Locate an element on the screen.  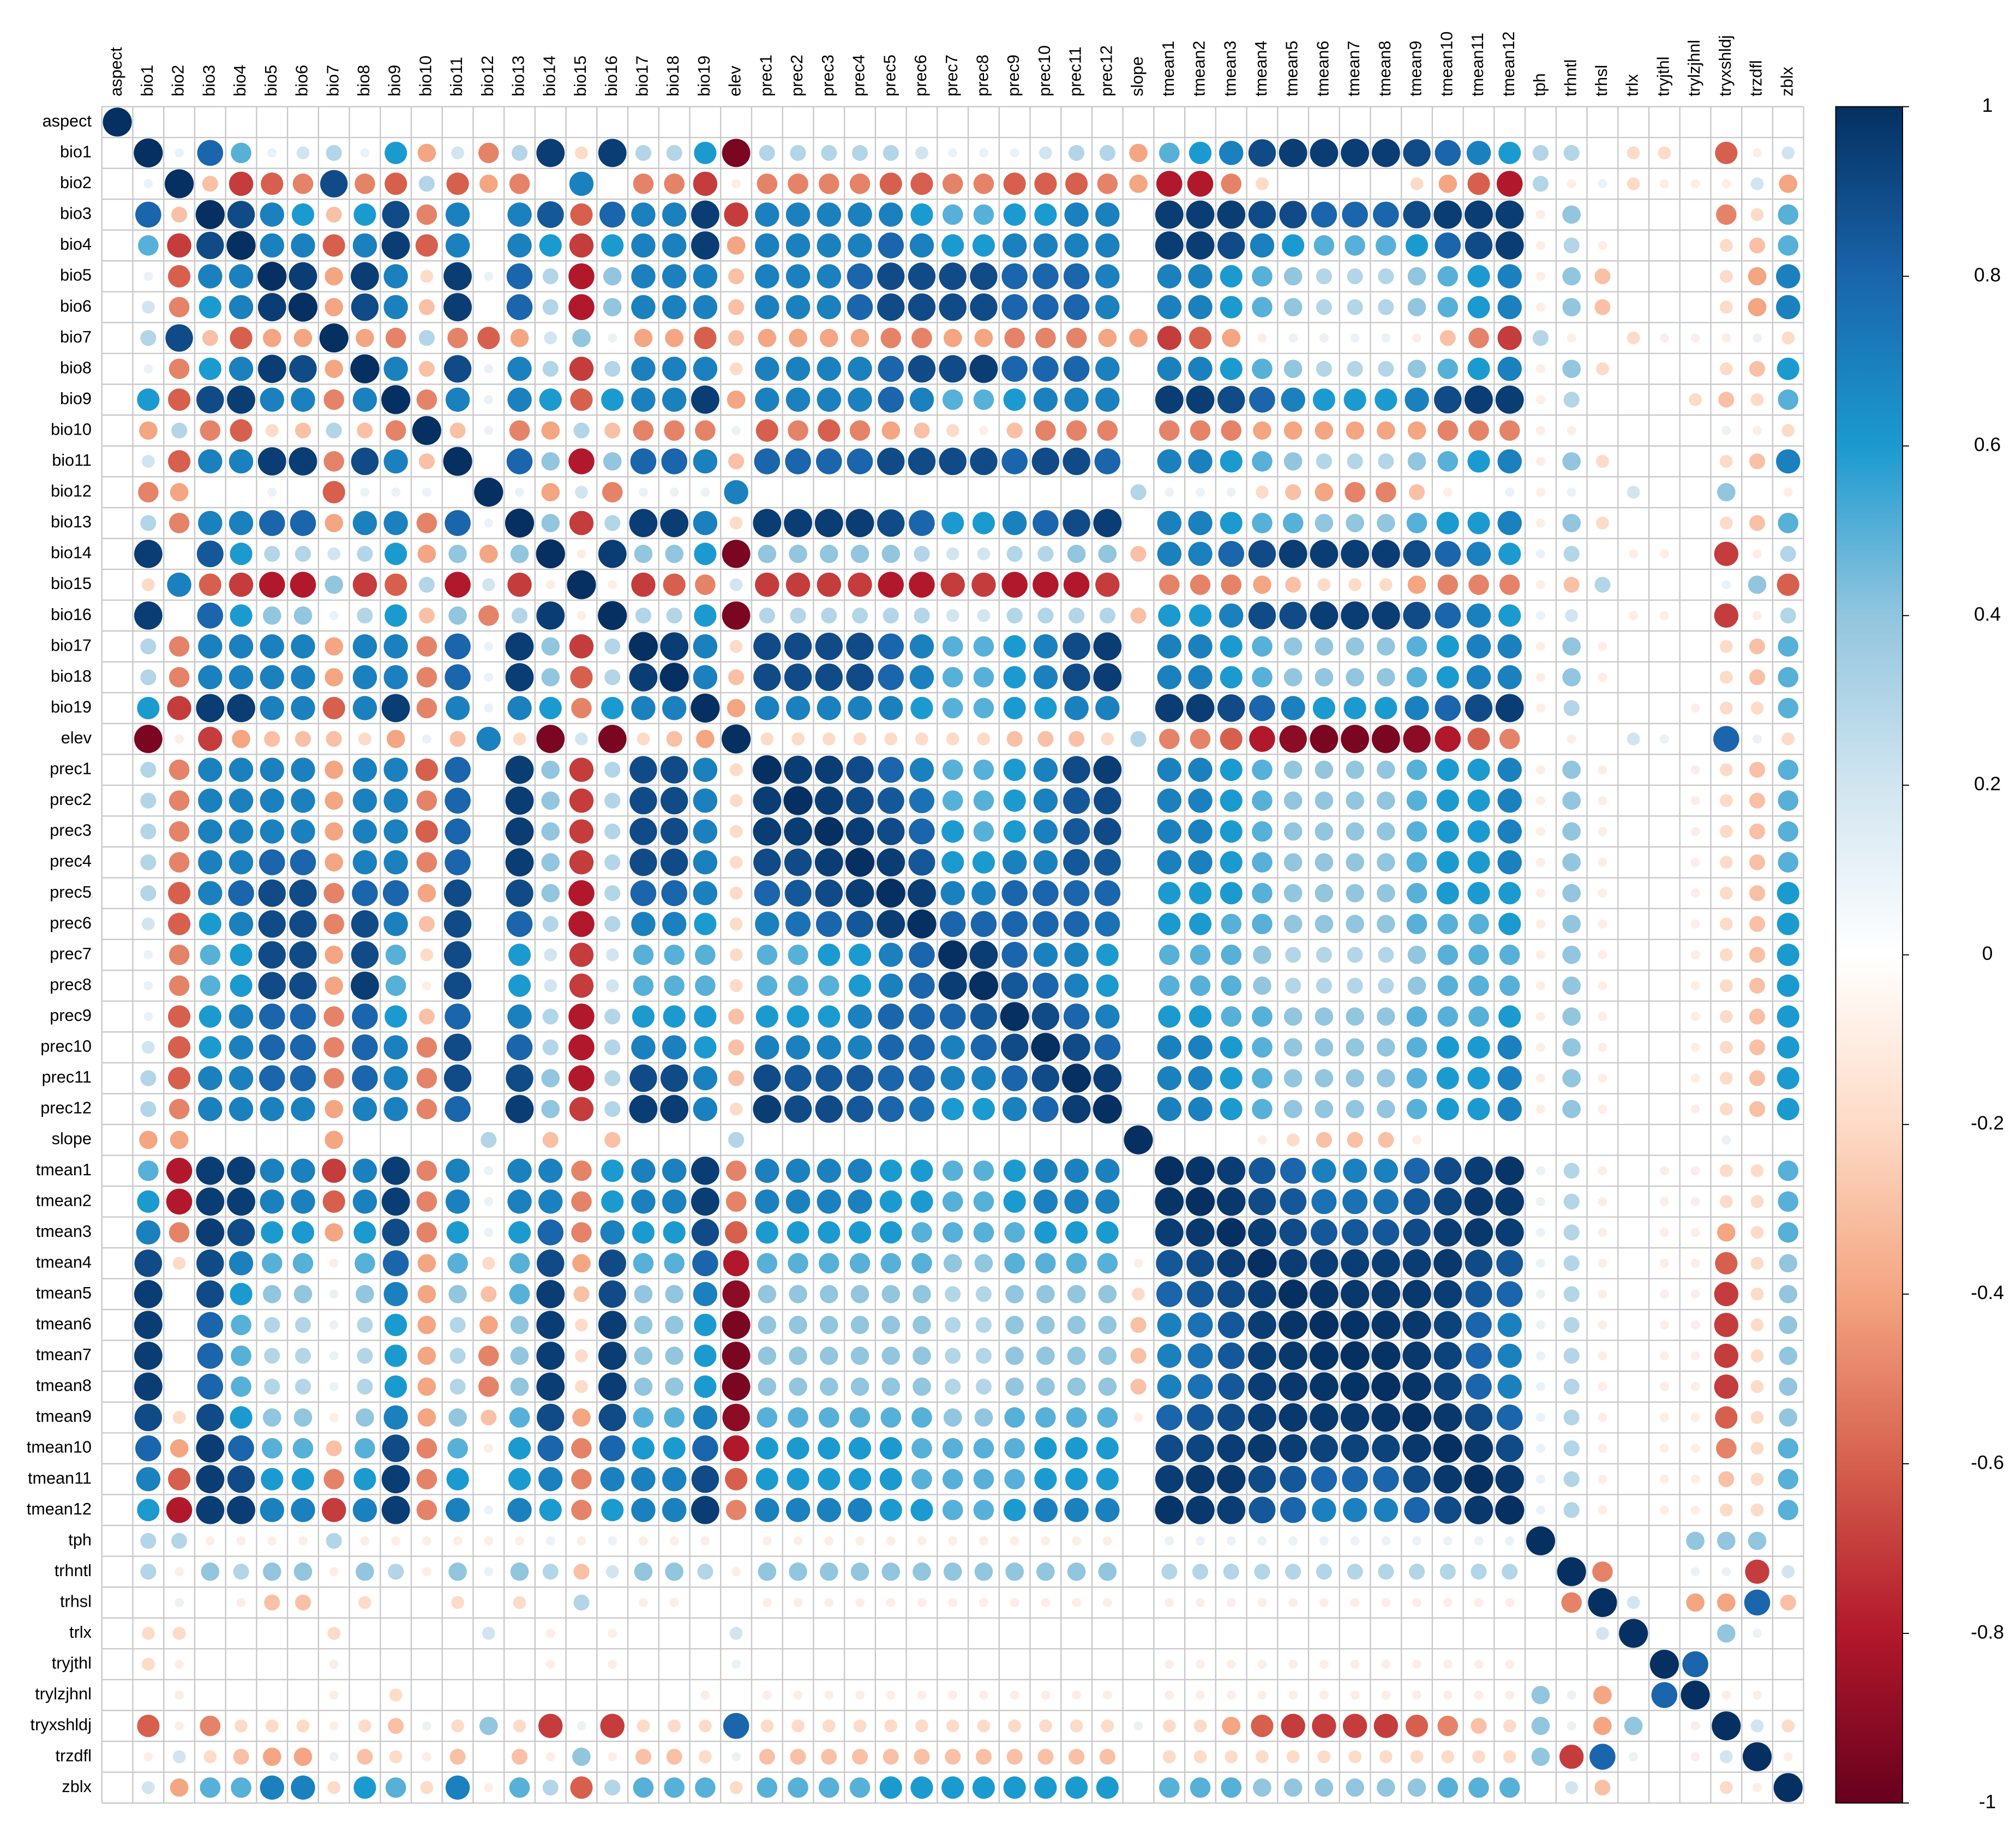
row-label: tph is located at coordinates (80, 1539).